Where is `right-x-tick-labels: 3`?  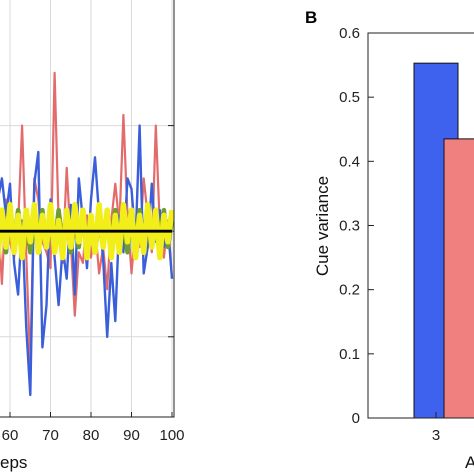 right-x-tick-labels: 3 is located at coordinates (436, 428).